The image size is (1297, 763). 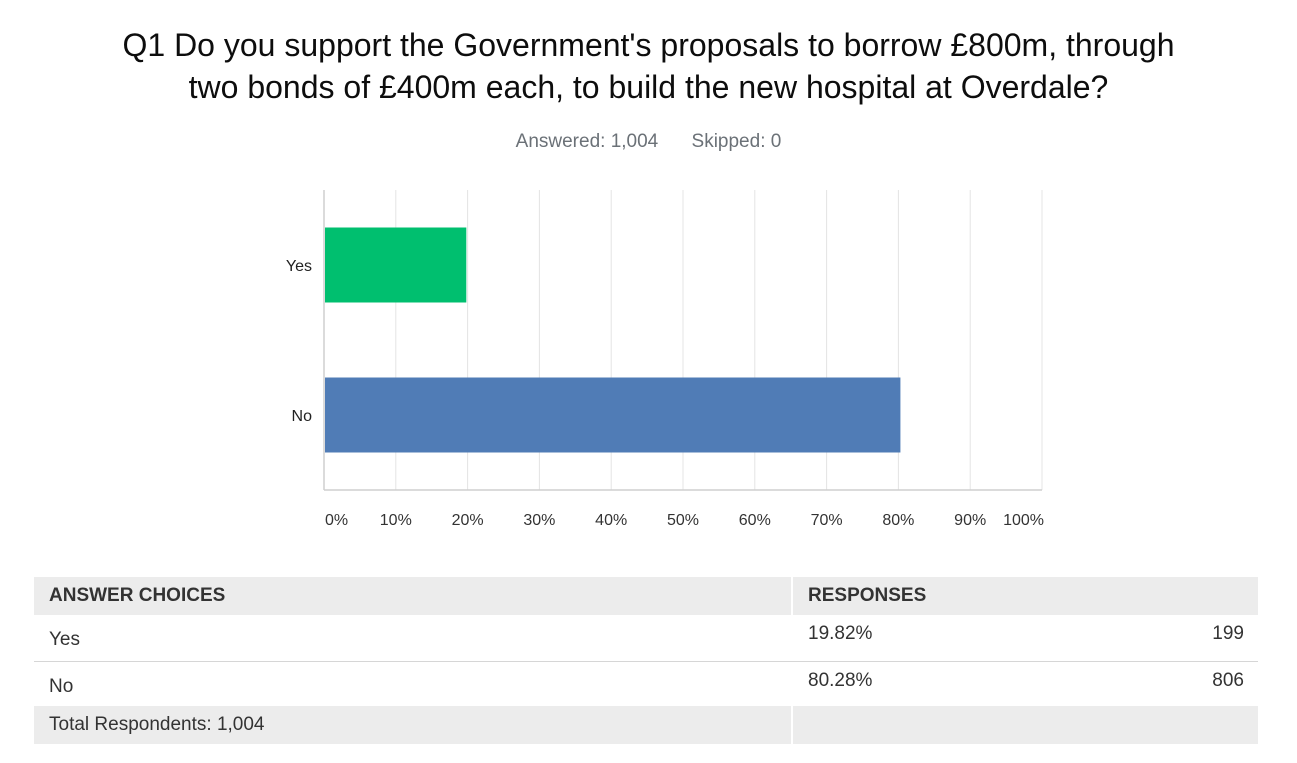 I want to click on x-tick-label: 0%, so click(x=336, y=520).